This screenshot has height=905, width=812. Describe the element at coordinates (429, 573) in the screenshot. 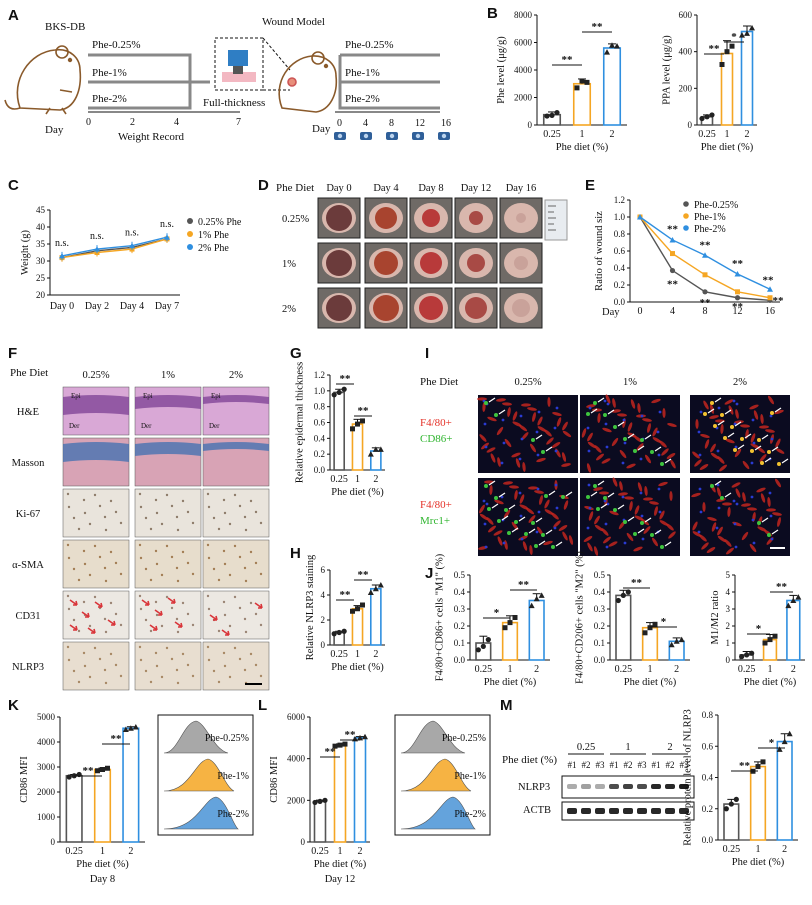

I see `panel-letter-j: J` at that location.